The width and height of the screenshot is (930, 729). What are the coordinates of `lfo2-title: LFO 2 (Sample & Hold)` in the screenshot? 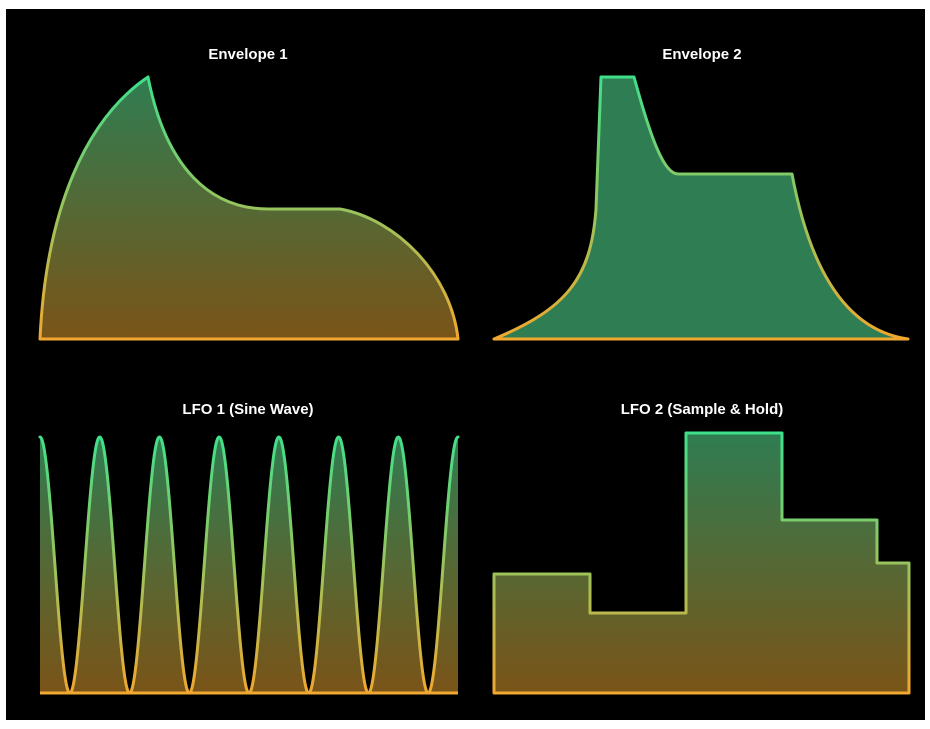 It's located at (702, 409).